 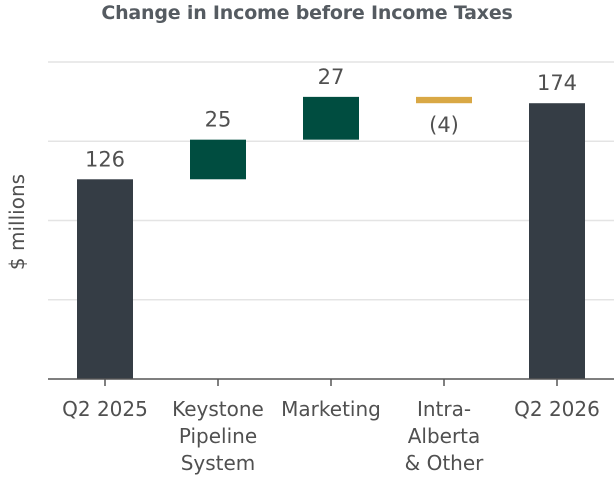 What do you see at coordinates (105, 159) in the screenshot?
I see `bar-value-label-0: 126` at bounding box center [105, 159].